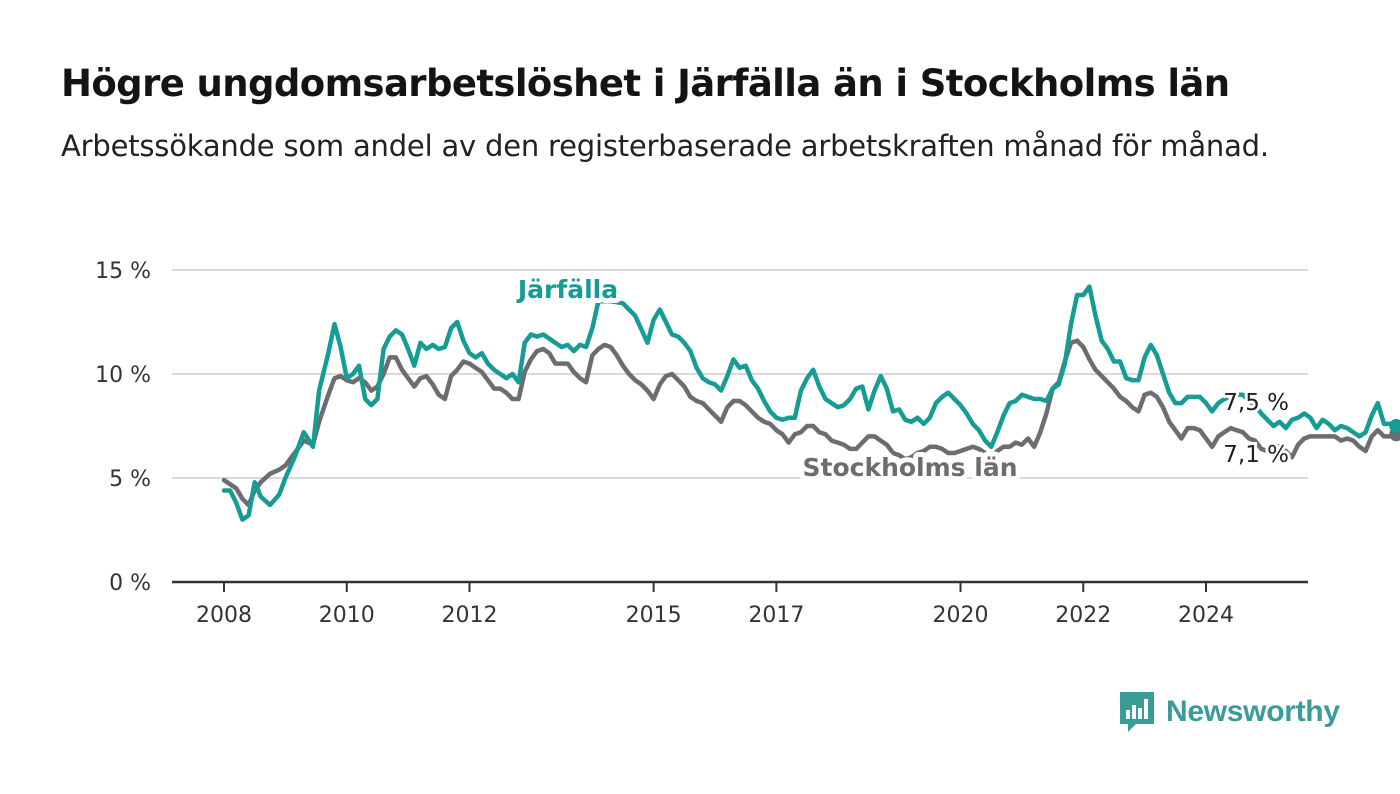  What do you see at coordinates (1206, 615) in the screenshot?
I see `x-tick-label: 2024` at bounding box center [1206, 615].